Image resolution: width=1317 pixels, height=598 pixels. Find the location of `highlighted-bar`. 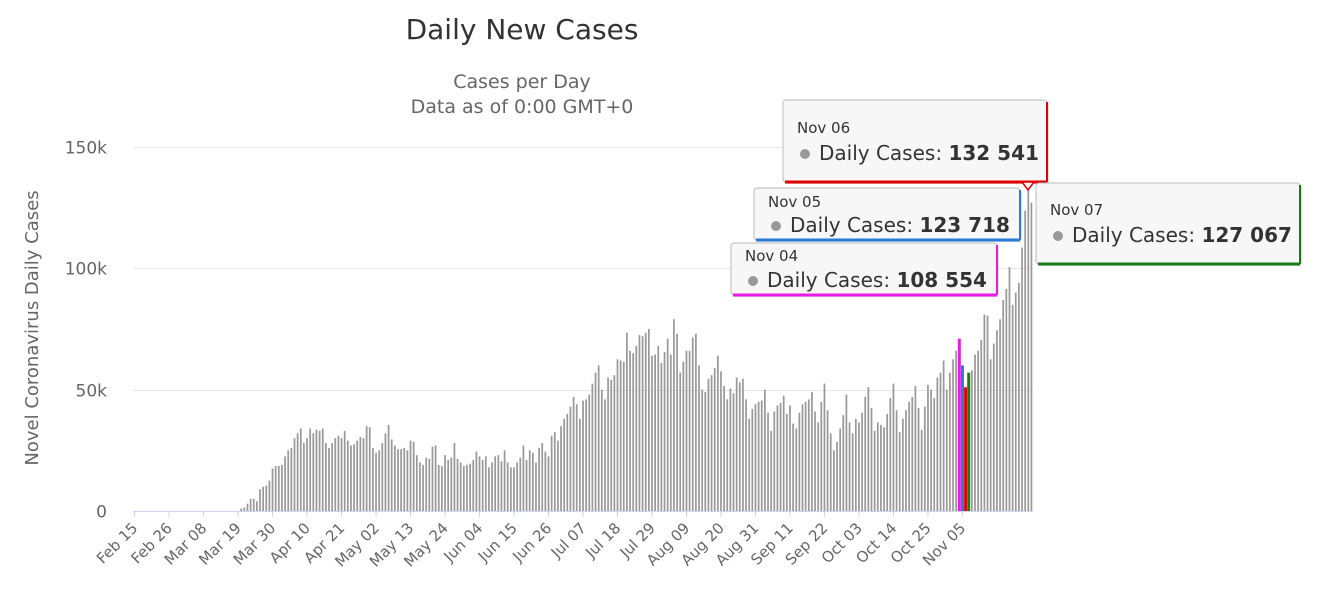

highlighted-bar is located at coordinates (962, 438).